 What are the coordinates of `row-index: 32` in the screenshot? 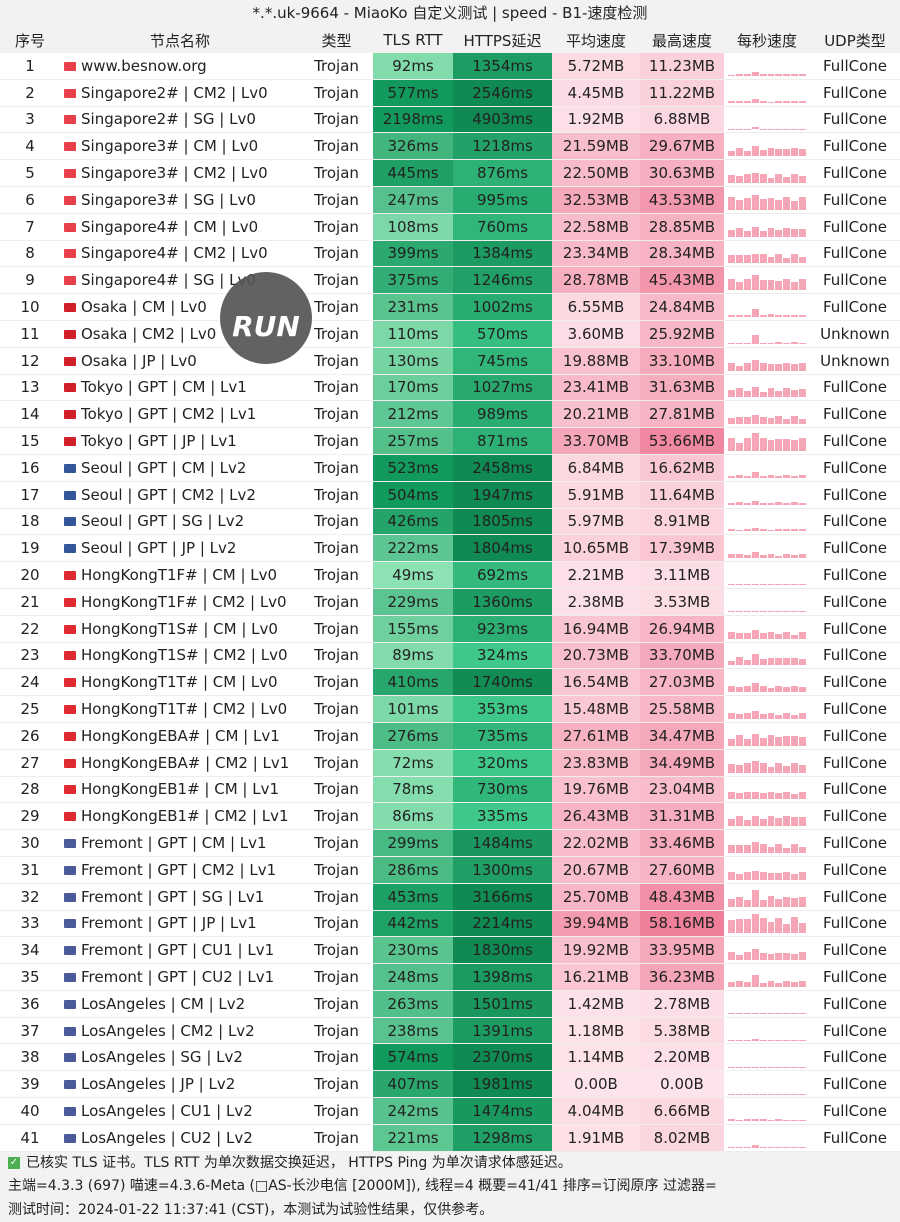 It's located at (30, 896).